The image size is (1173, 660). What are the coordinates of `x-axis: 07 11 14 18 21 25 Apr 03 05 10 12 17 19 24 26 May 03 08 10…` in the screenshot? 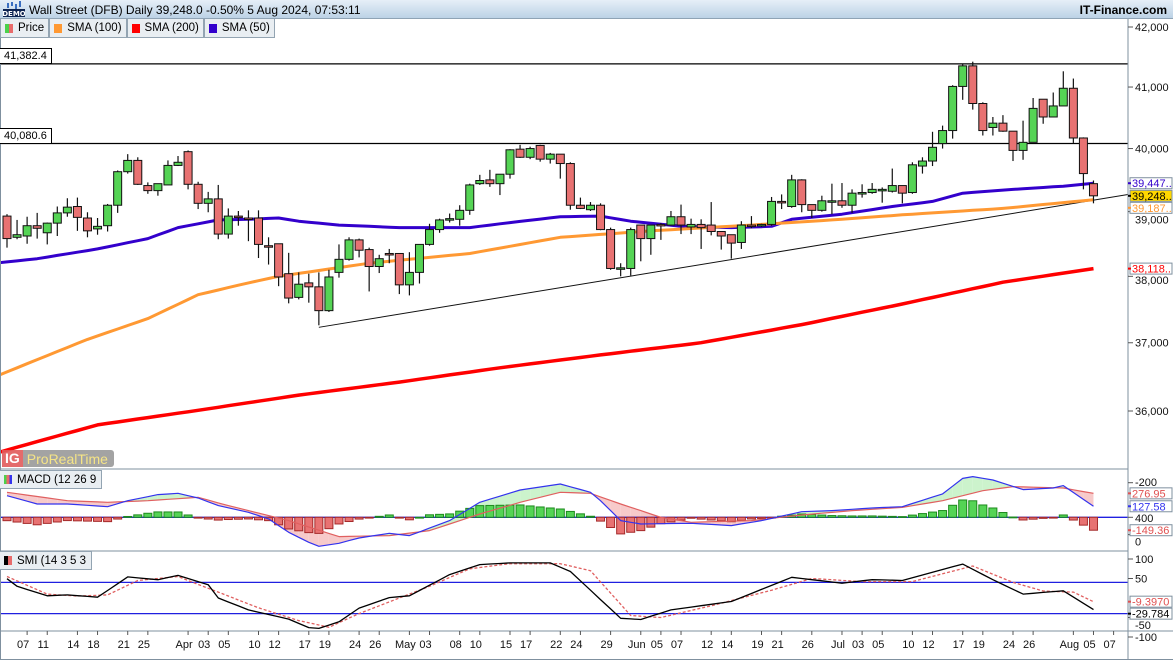 It's located at (566, 641).